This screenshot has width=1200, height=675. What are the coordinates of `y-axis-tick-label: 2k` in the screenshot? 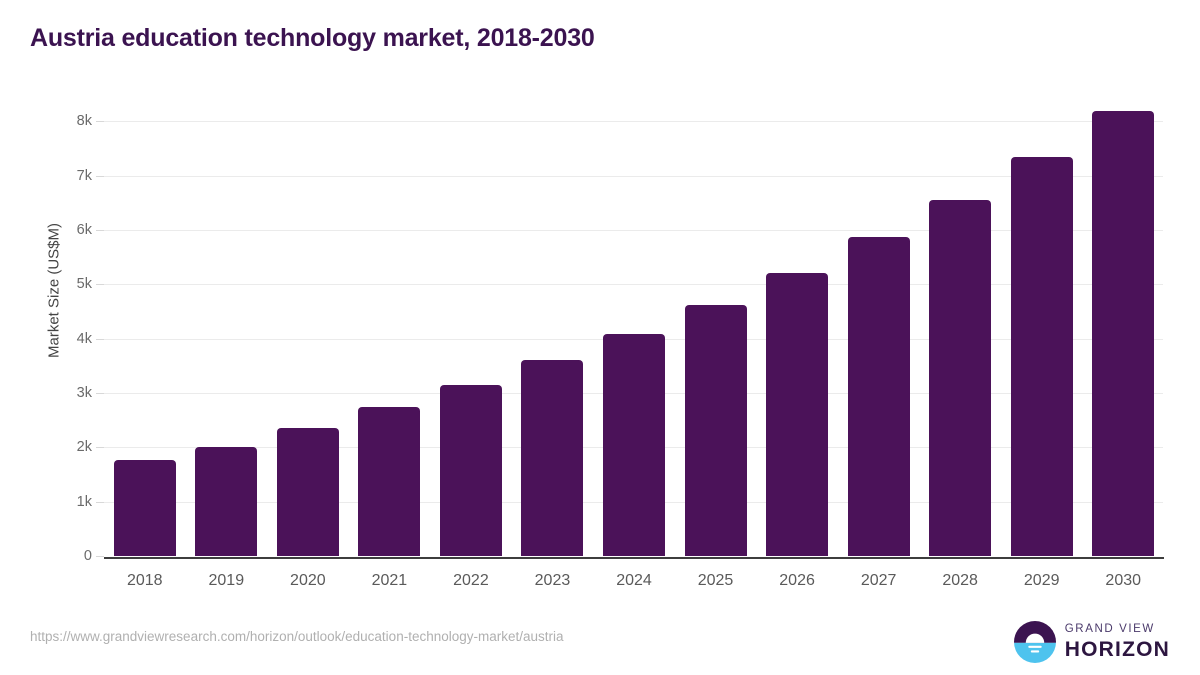 It's located at (84, 447).